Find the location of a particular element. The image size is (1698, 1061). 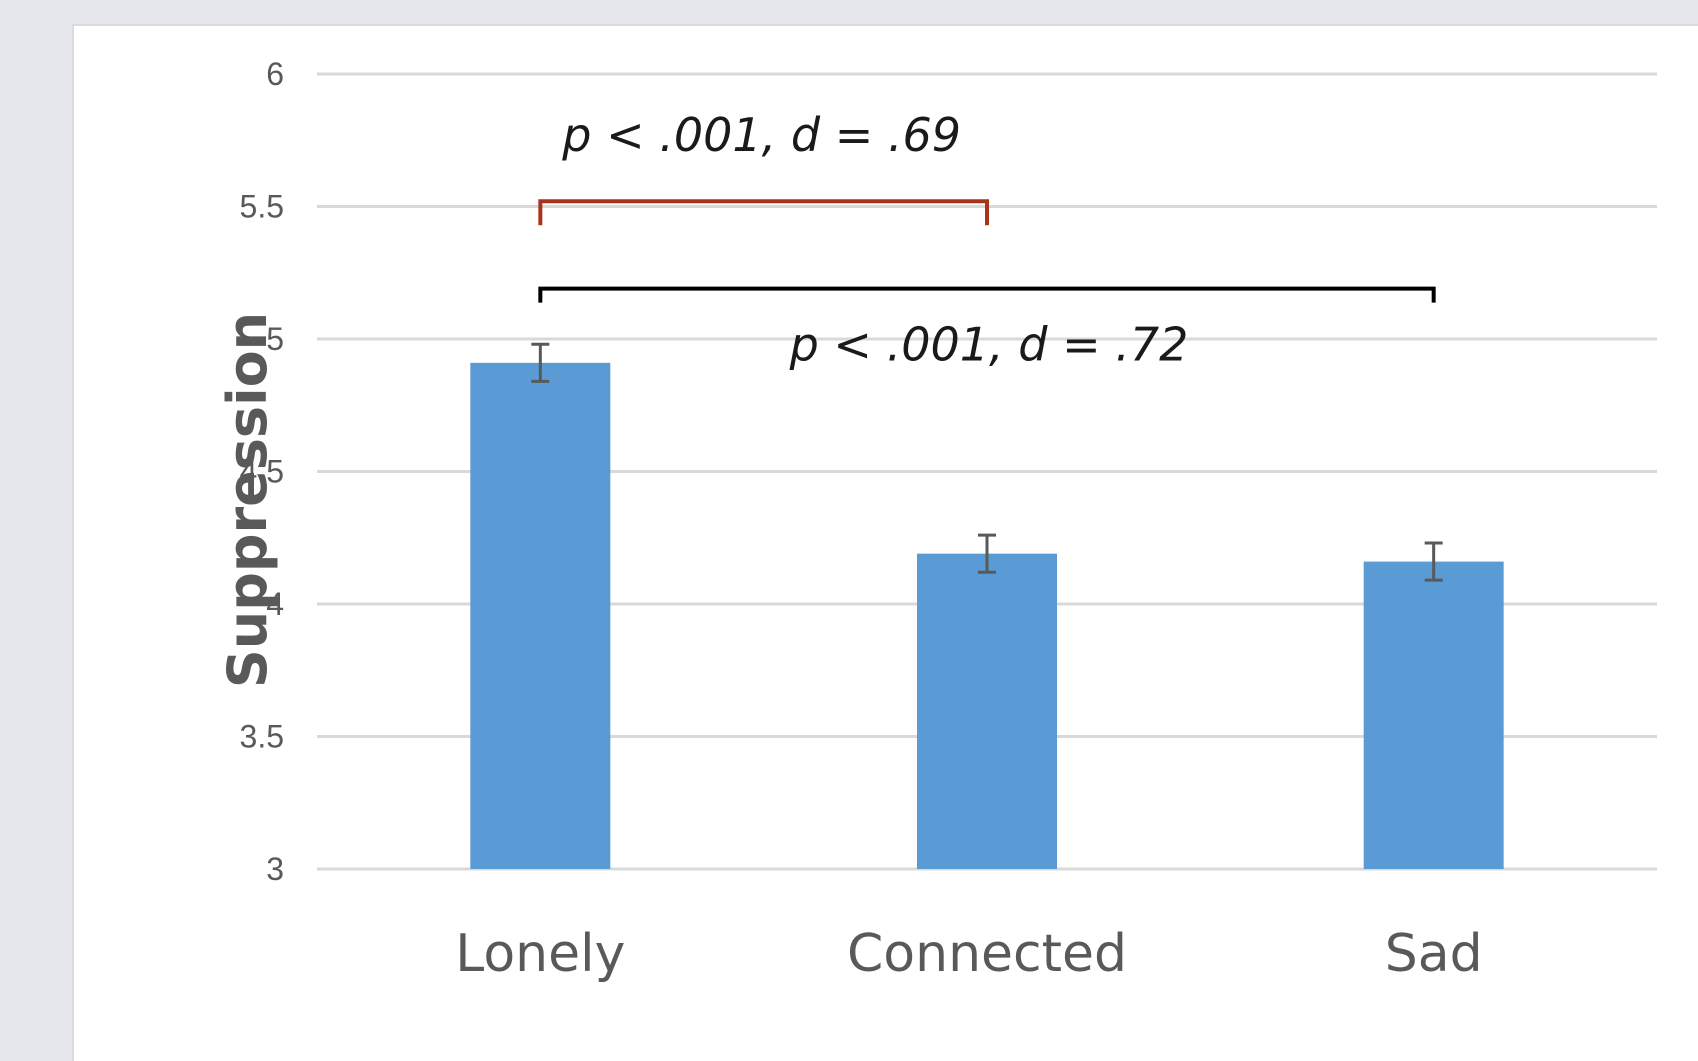

category-label: Connected is located at coordinates (987, 954).